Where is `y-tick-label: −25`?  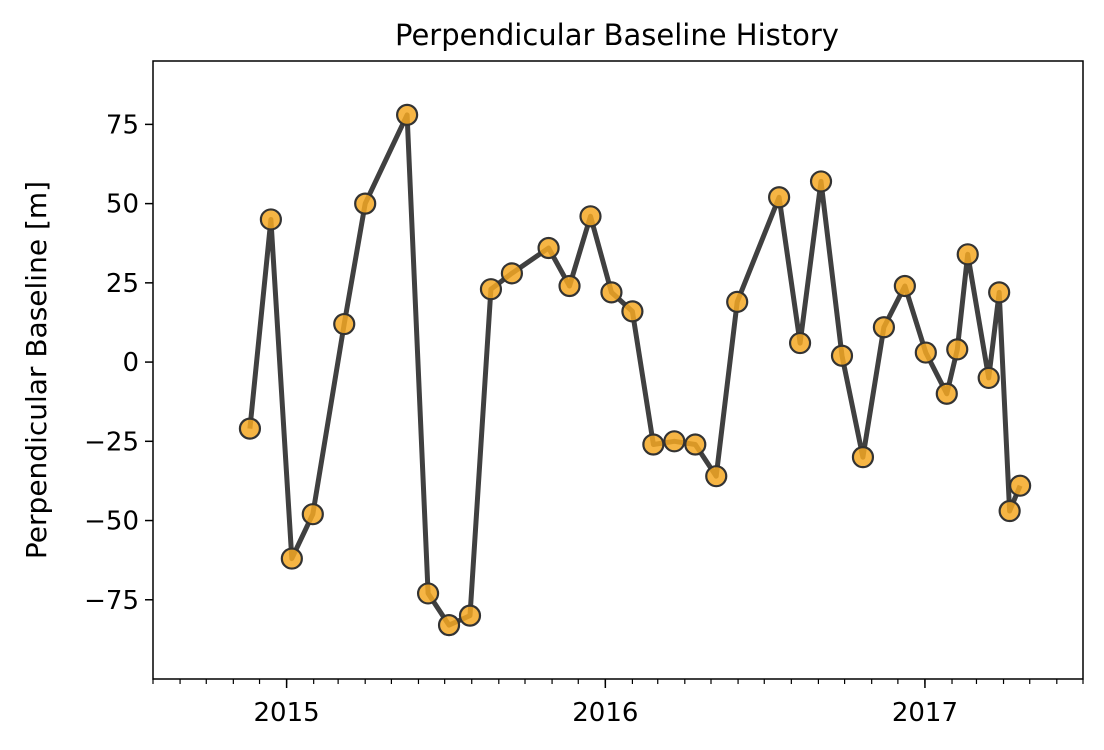
y-tick-label: −25 is located at coordinates (111, 442).